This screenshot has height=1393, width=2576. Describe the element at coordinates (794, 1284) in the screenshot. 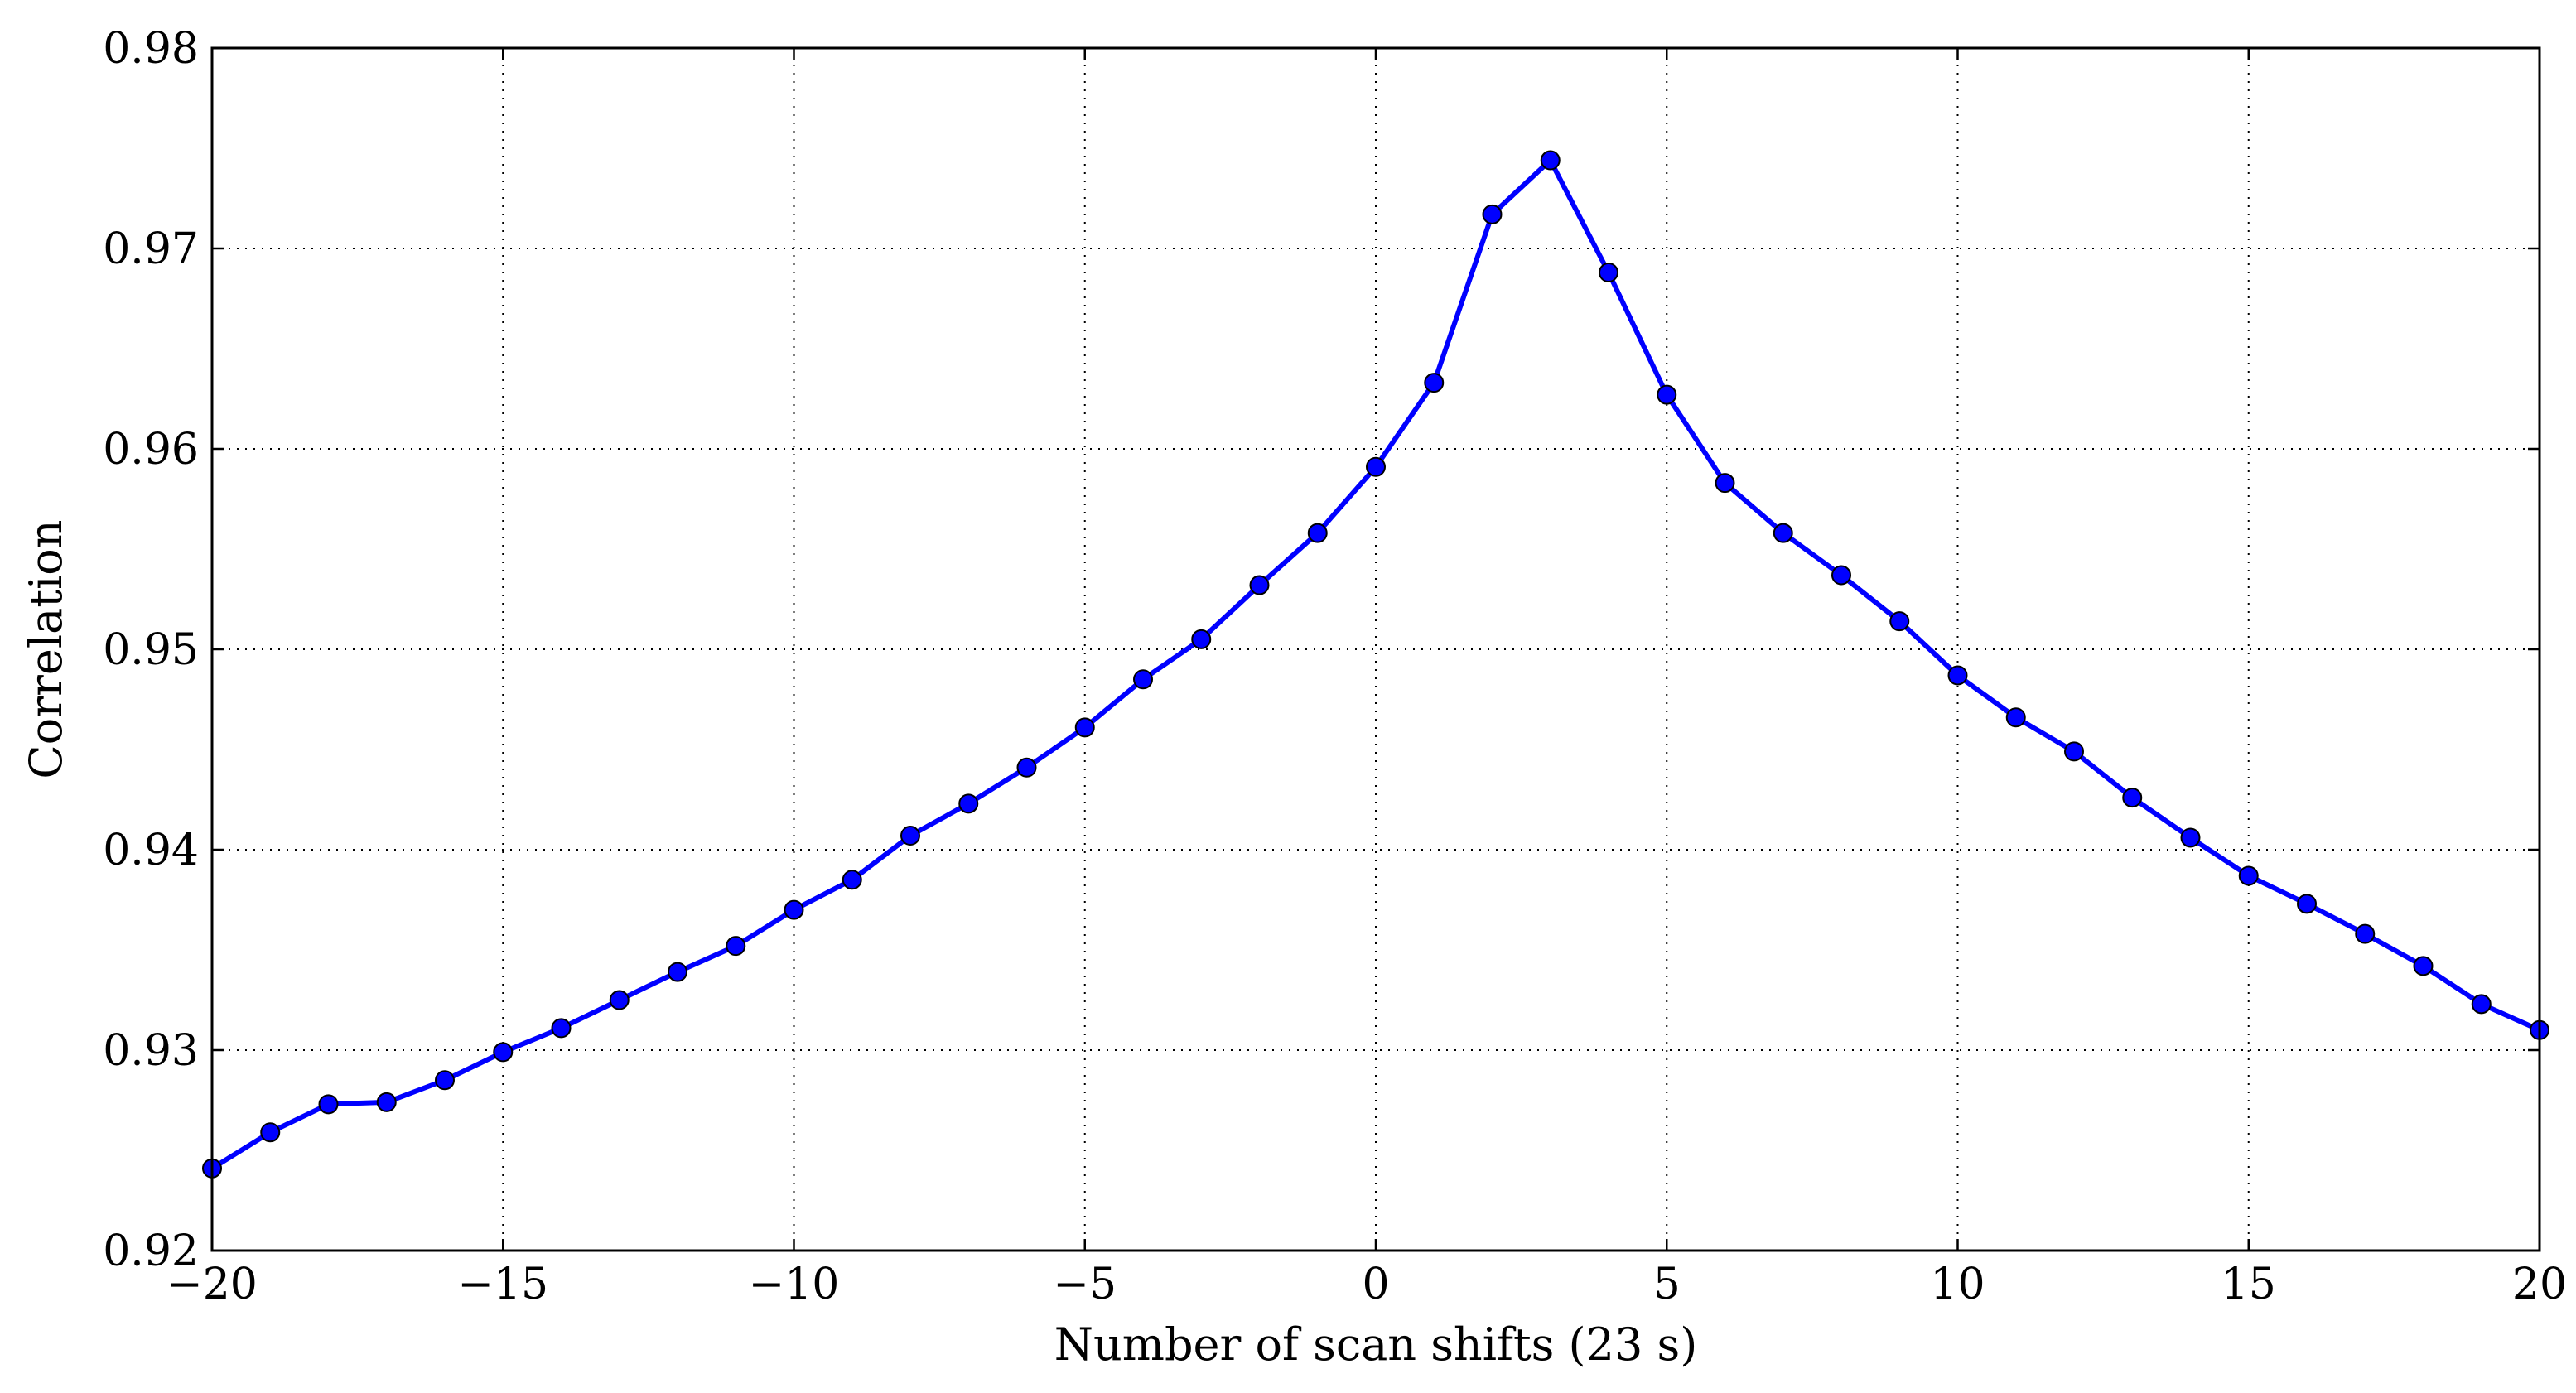

I see `x-tick-label: −10` at that location.